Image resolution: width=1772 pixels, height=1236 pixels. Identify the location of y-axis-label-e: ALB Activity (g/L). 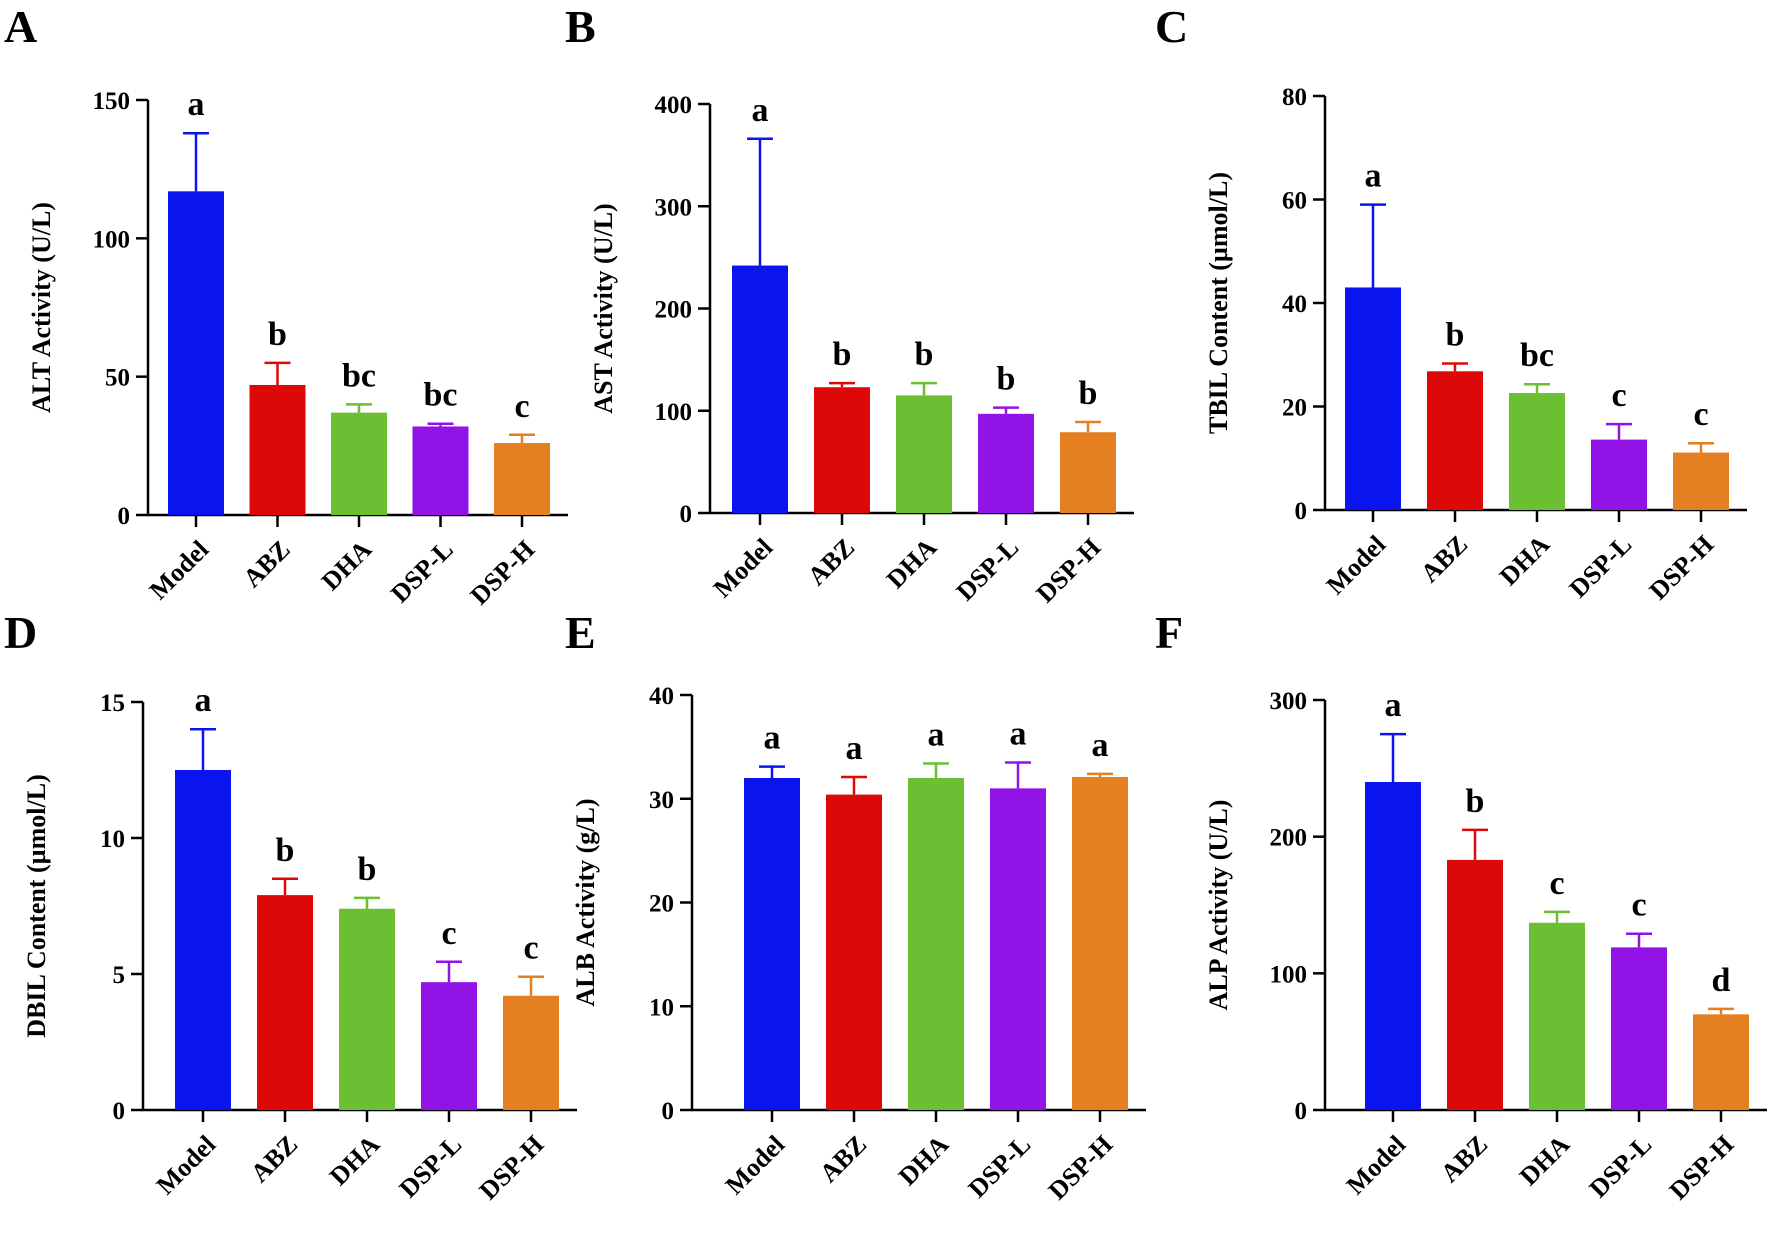
(585, 903).